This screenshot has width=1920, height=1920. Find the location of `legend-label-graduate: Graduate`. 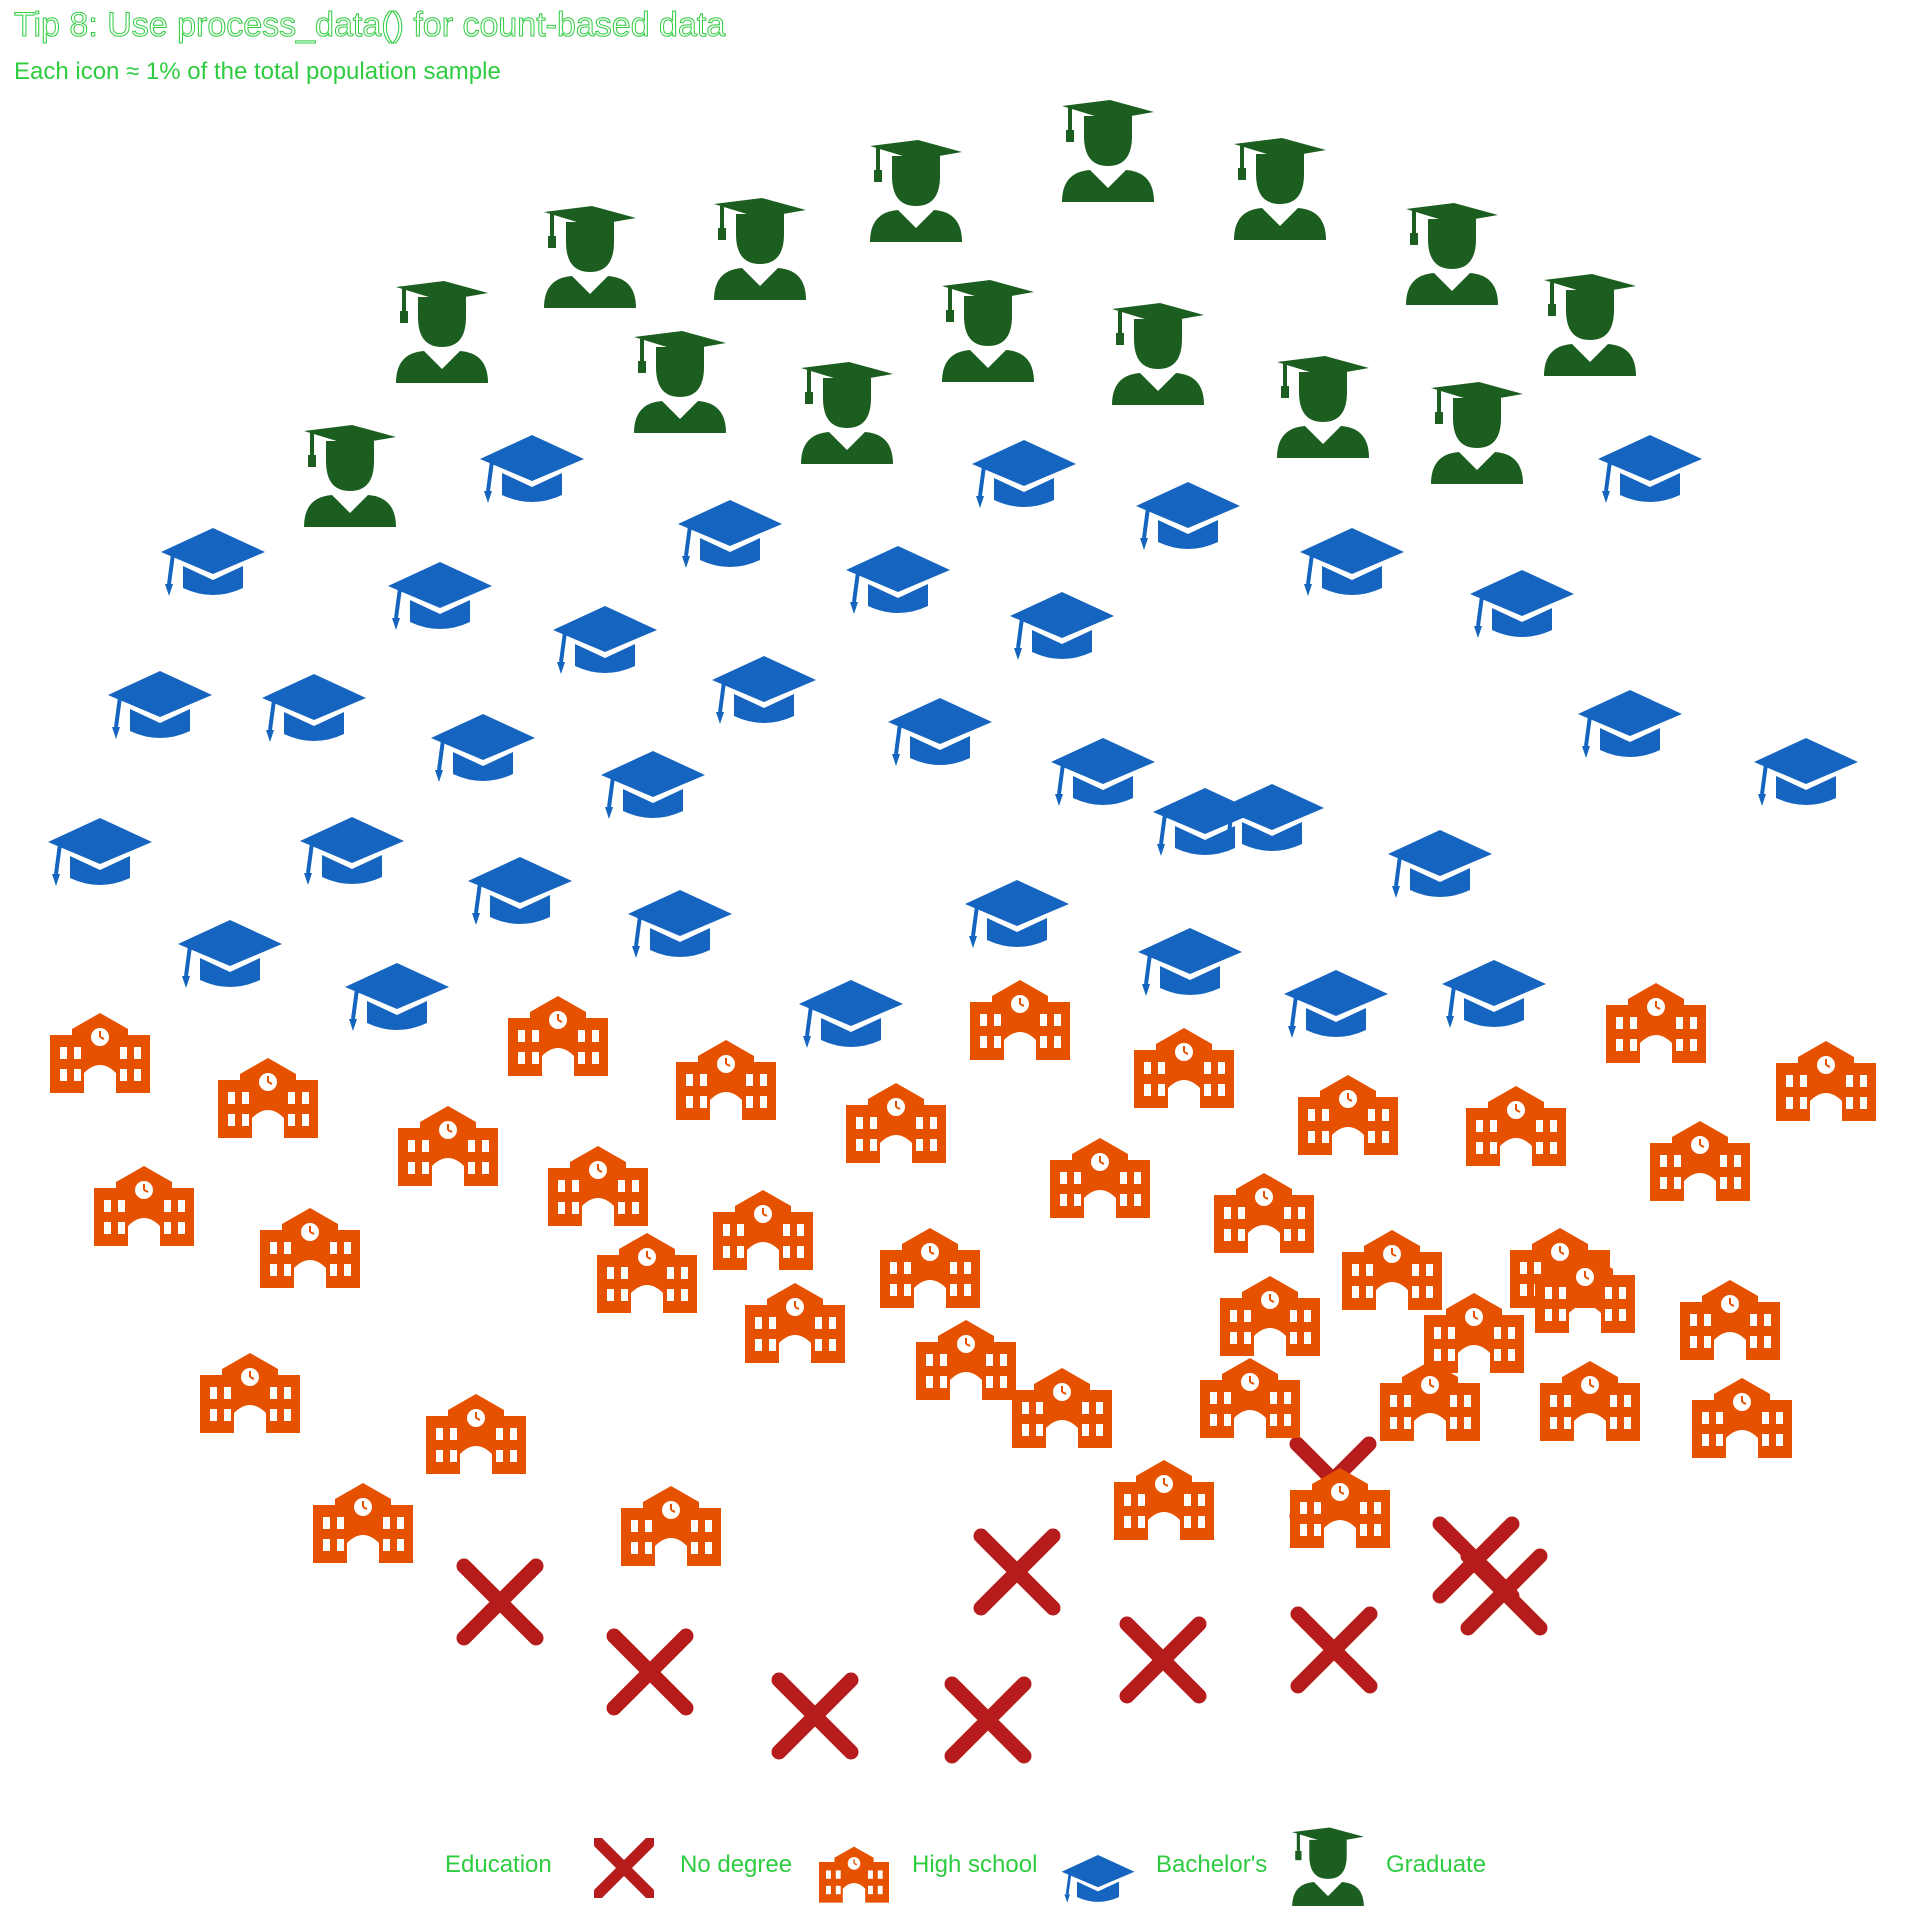

legend-label-graduate: Graduate is located at coordinates (1436, 1864).